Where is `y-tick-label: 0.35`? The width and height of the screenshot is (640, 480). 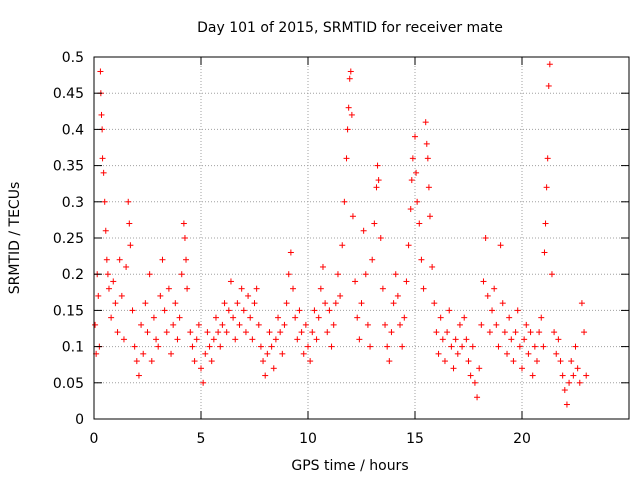
y-tick-label: 0.35 is located at coordinates (68, 167).